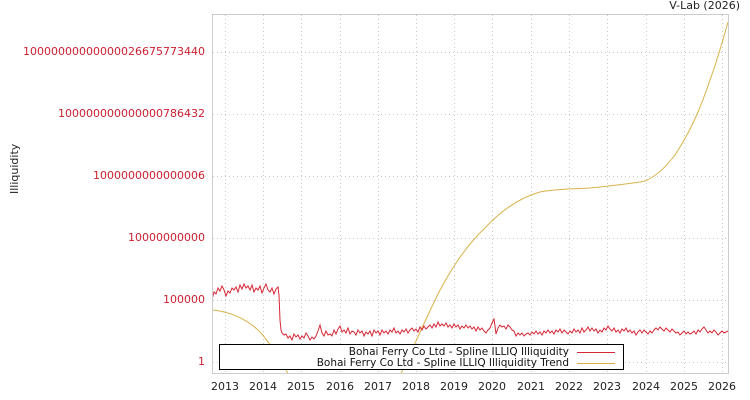 The width and height of the screenshot is (750, 400). What do you see at coordinates (131, 113) in the screenshot?
I see `y-tick-label: 100000000000000786432` at bounding box center [131, 113].